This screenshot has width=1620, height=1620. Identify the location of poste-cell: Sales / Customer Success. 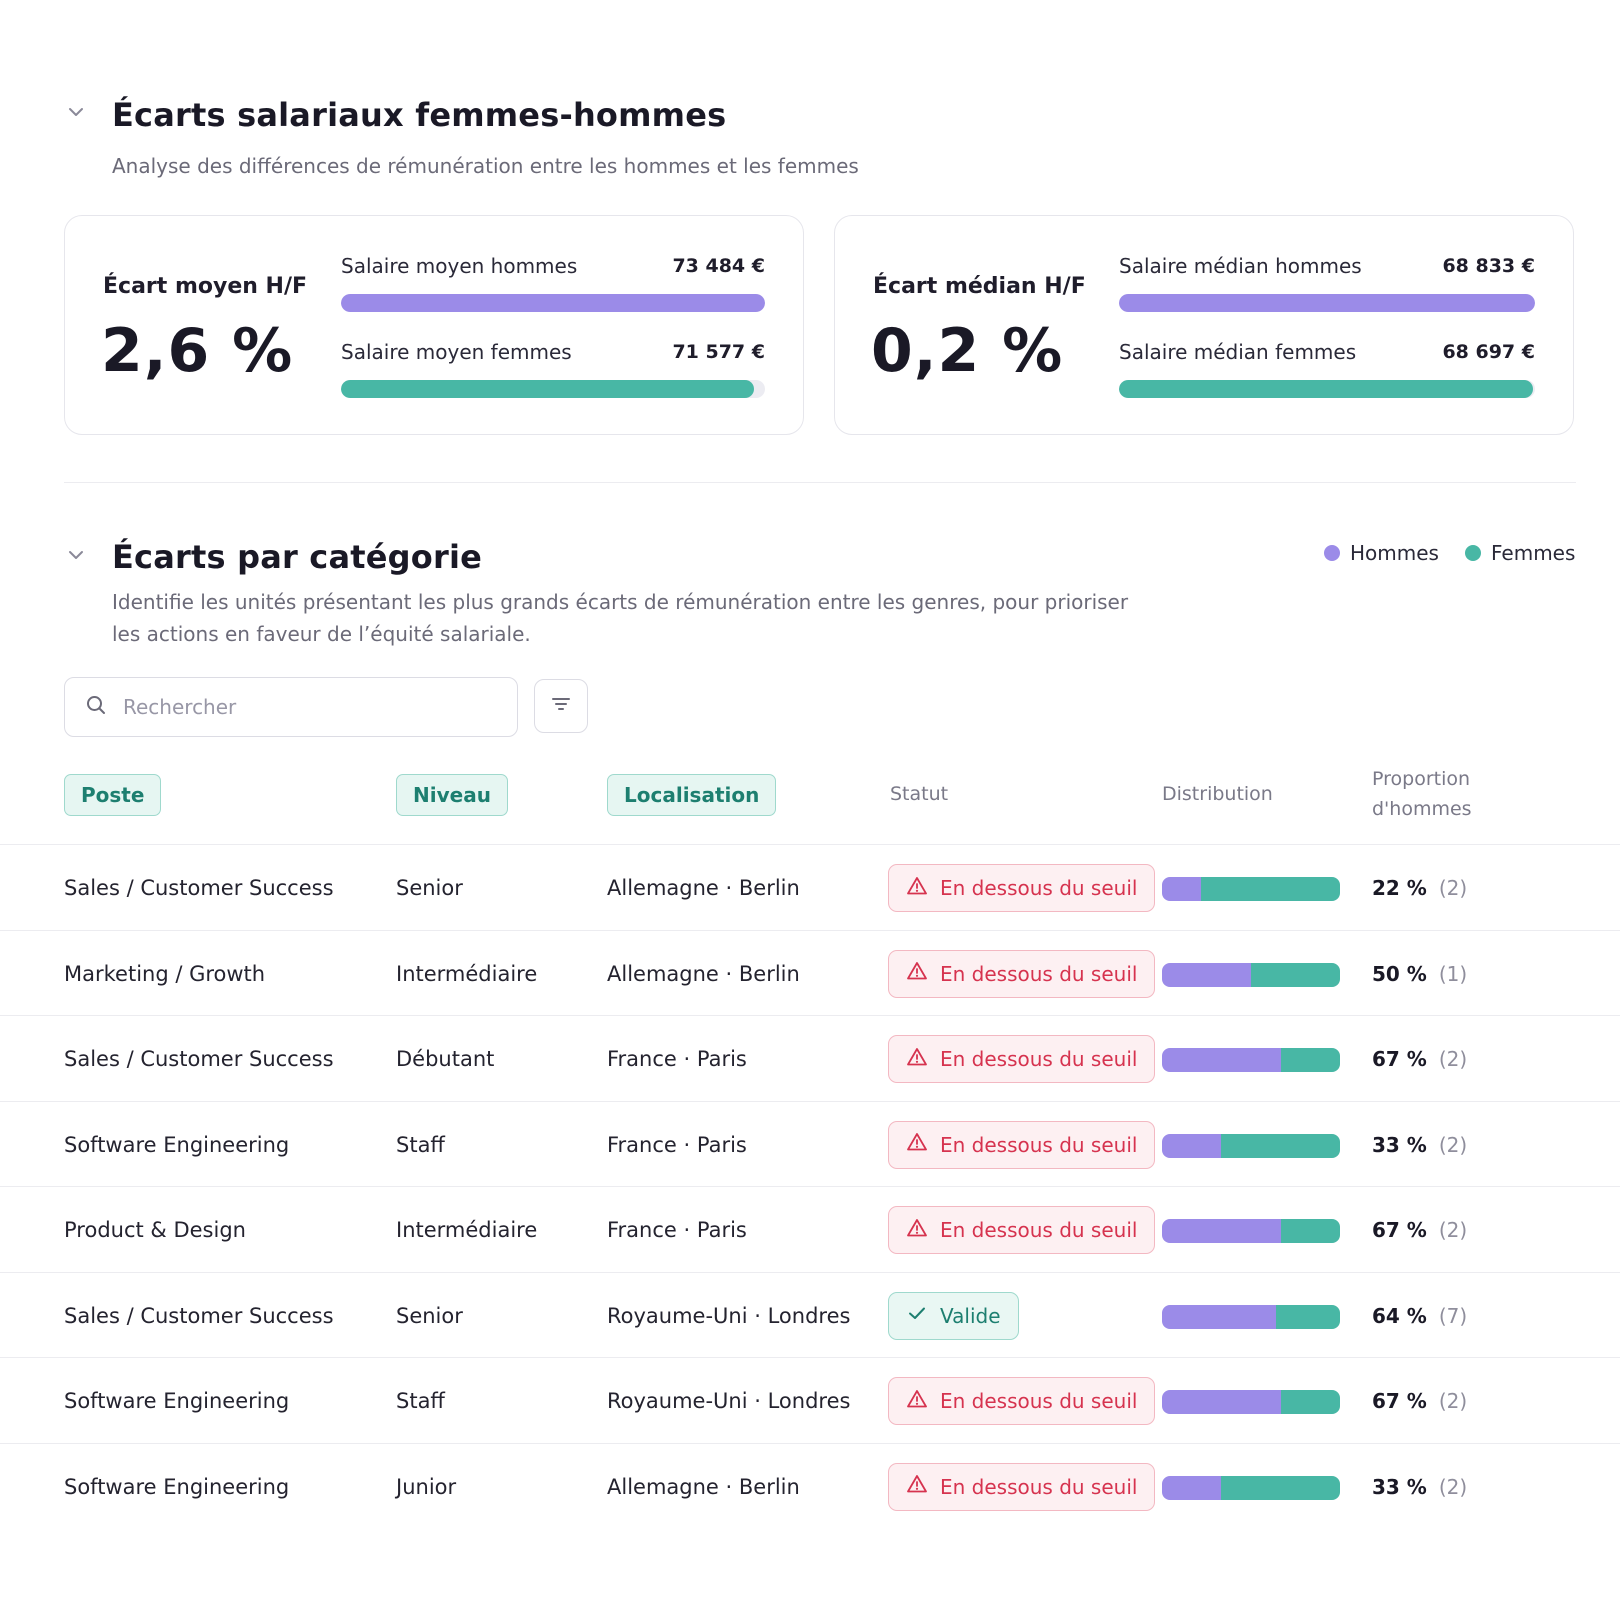
(199, 1316).